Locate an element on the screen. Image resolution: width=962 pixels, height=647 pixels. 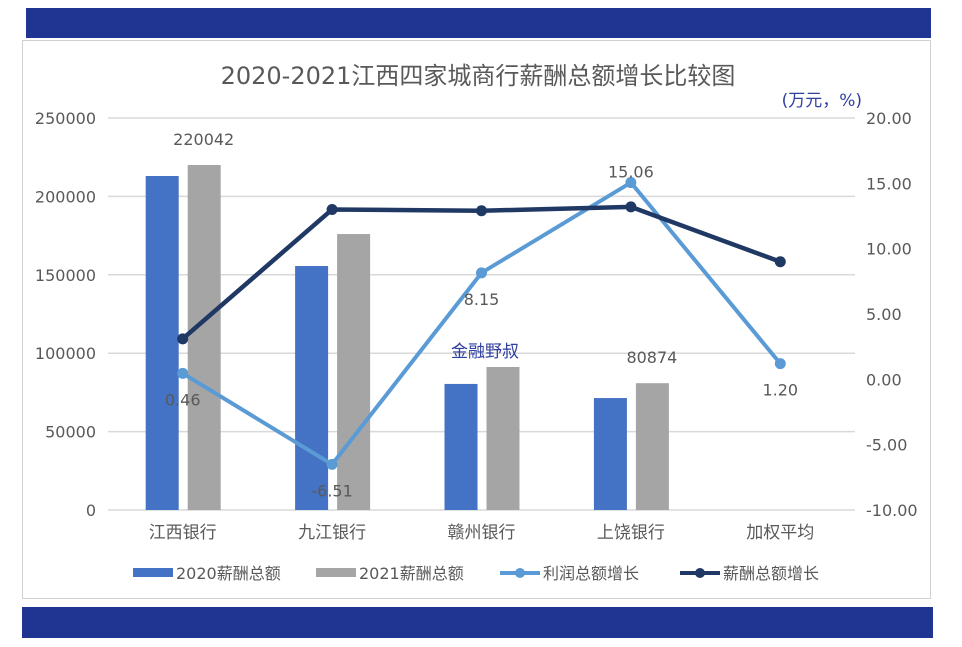
line-data-label: 15.06 is located at coordinates (631, 172).